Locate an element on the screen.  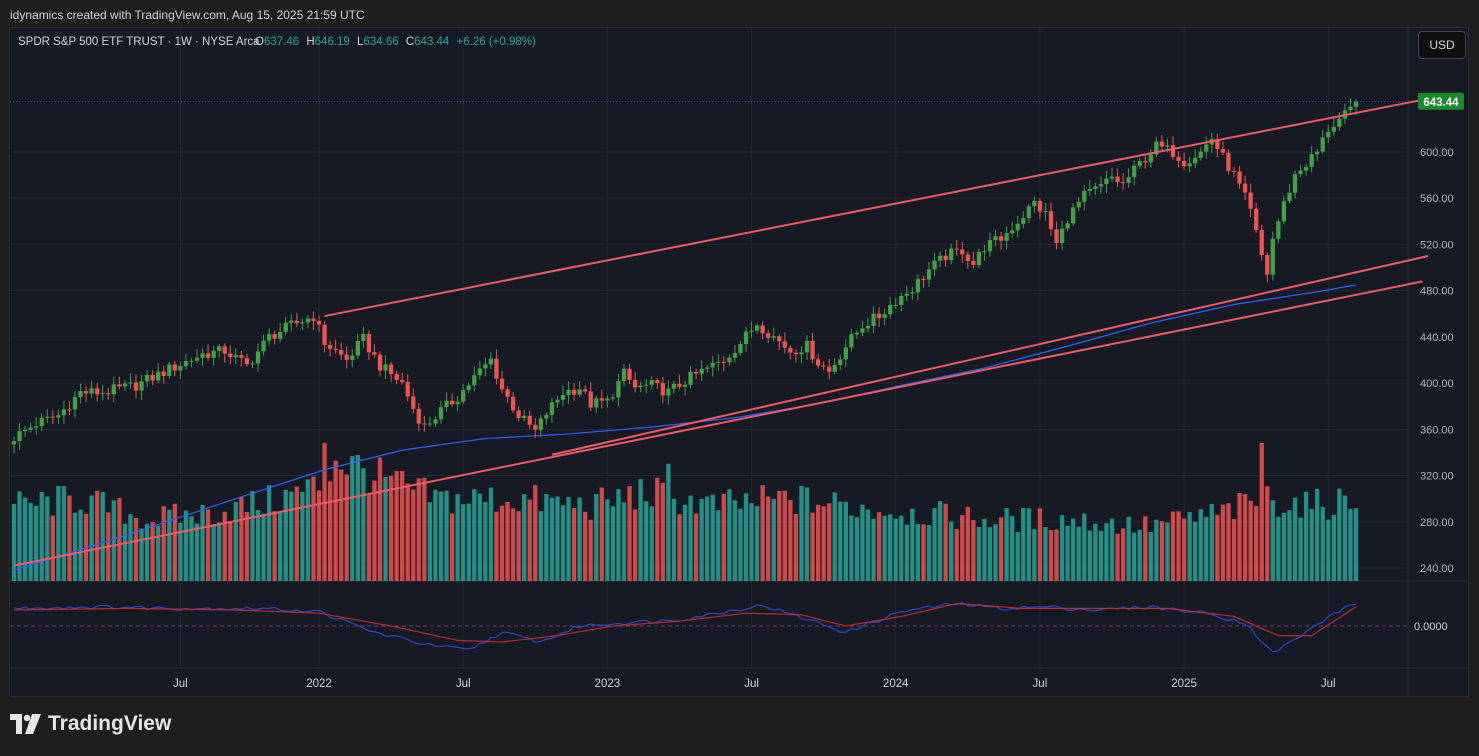
tradingview-logo: TradingView is located at coordinates (90, 724).